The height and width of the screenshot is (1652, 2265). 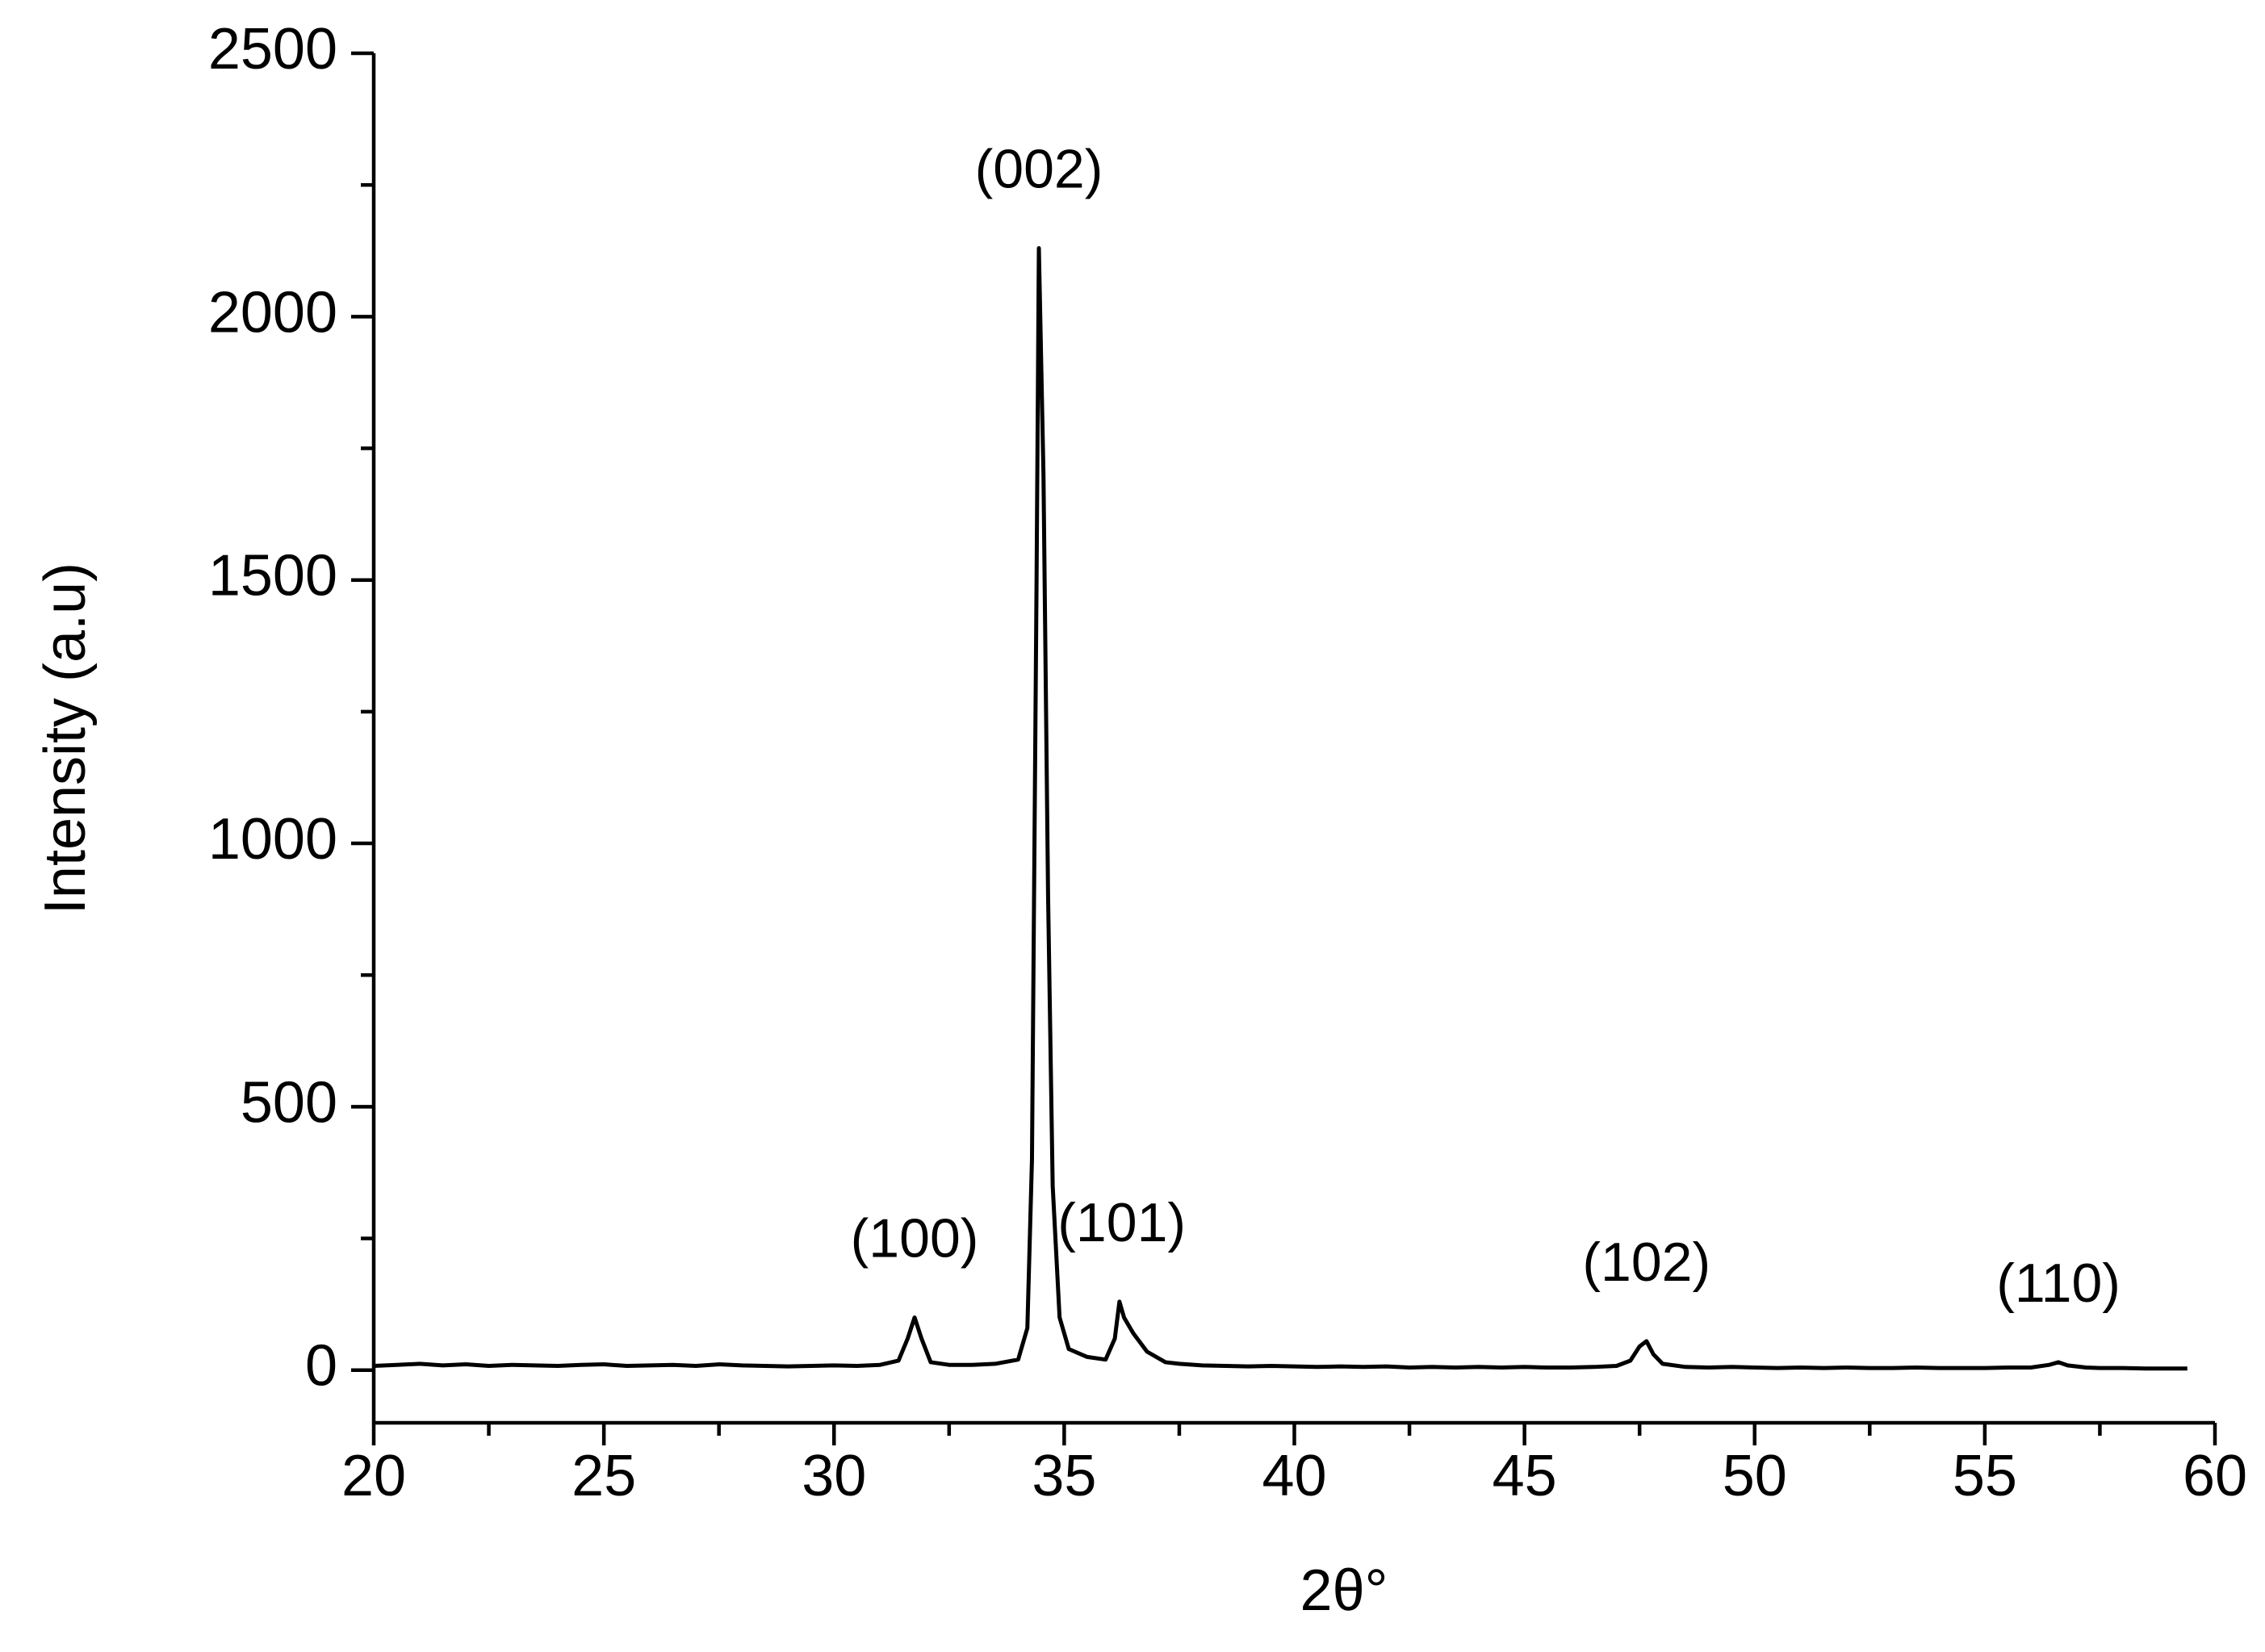 I want to click on x-axis-label: 2θ°, so click(x=1344, y=1590).